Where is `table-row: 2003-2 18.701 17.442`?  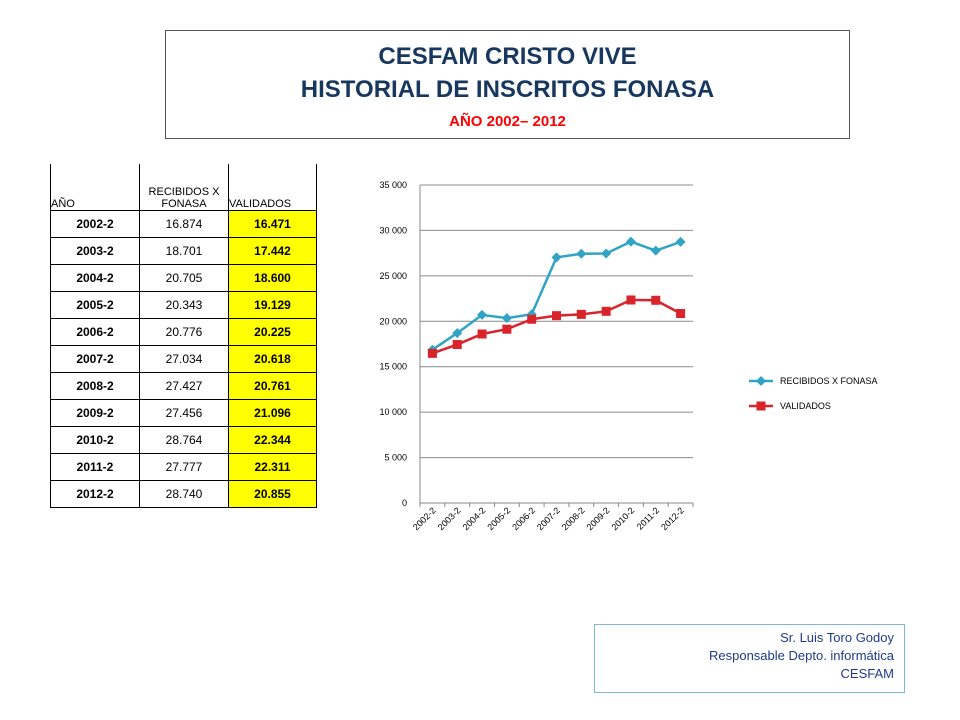
table-row: 2003-2 18.701 17.442 is located at coordinates (183, 251).